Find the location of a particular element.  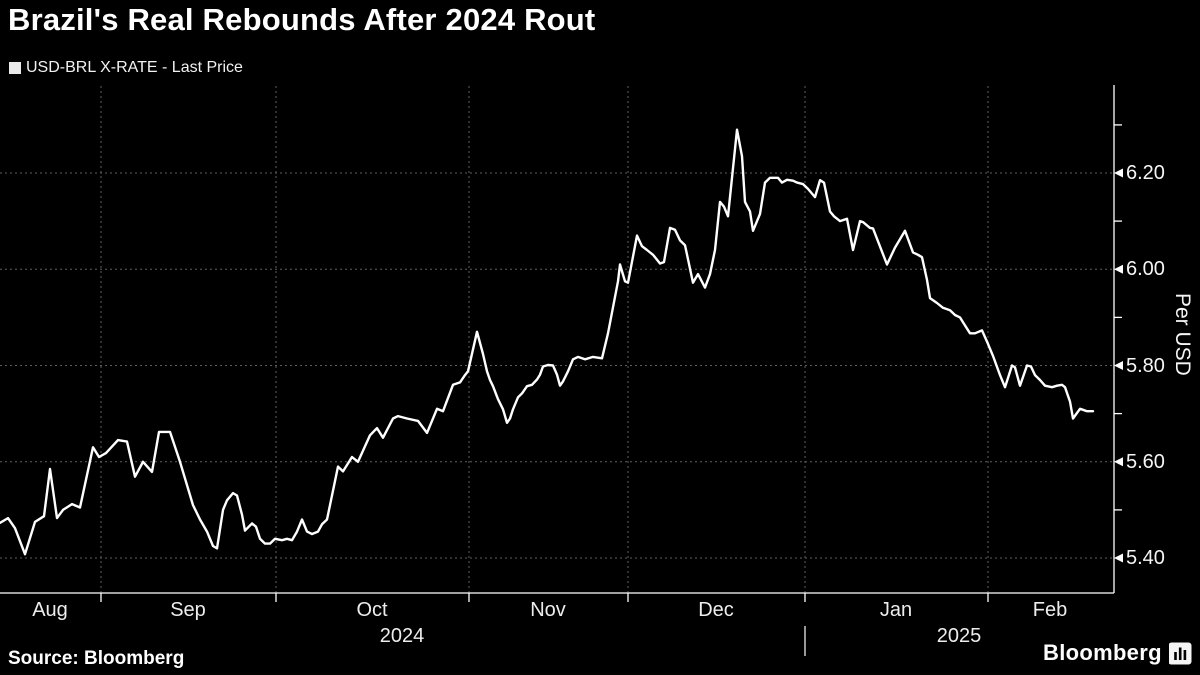

bloomberg-logo: Bloomberg is located at coordinates (1117, 653).